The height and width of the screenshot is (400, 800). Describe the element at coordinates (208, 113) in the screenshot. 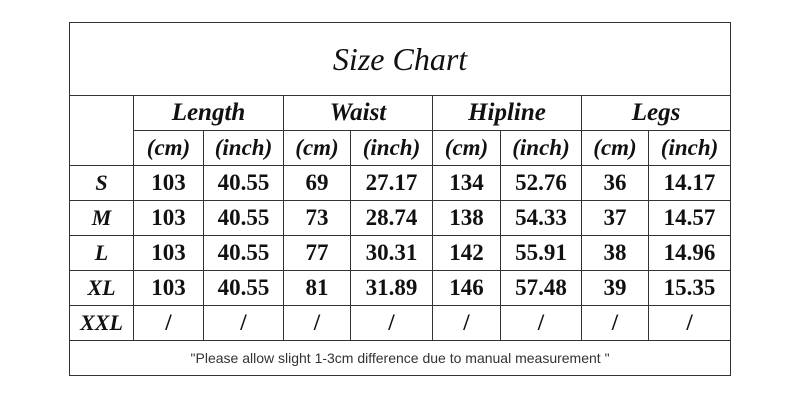

I see `group-header: Length` at that location.